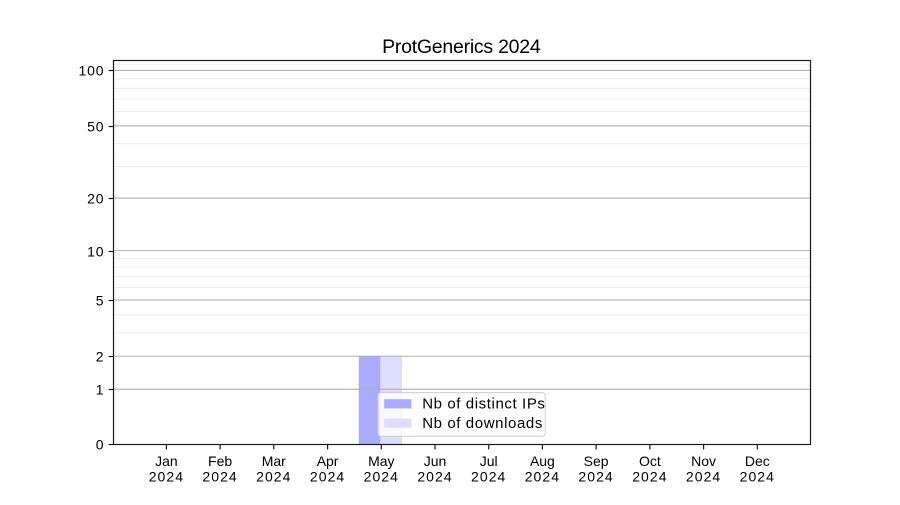 This screenshot has width=900, height=505. I want to click on svg-text: Sep, so click(596, 461).